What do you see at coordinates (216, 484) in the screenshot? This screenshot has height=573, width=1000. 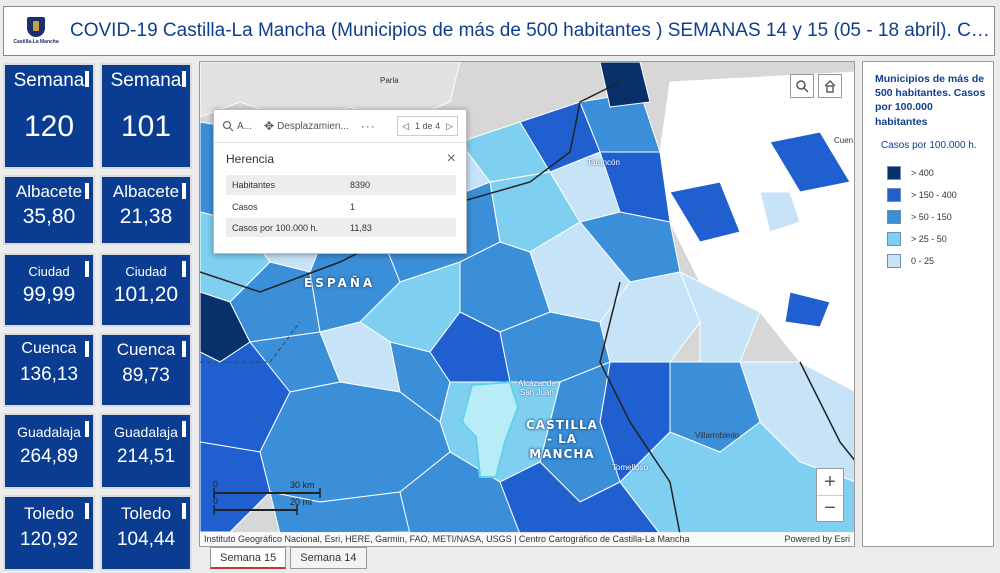 I see `scale-zero-km: 0` at bounding box center [216, 484].